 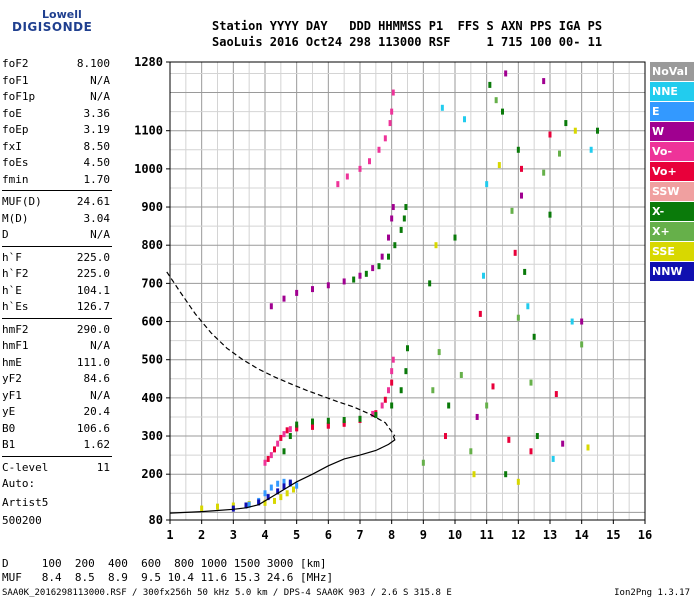 I want to click on x-tick-label: 11, so click(x=486, y=535).